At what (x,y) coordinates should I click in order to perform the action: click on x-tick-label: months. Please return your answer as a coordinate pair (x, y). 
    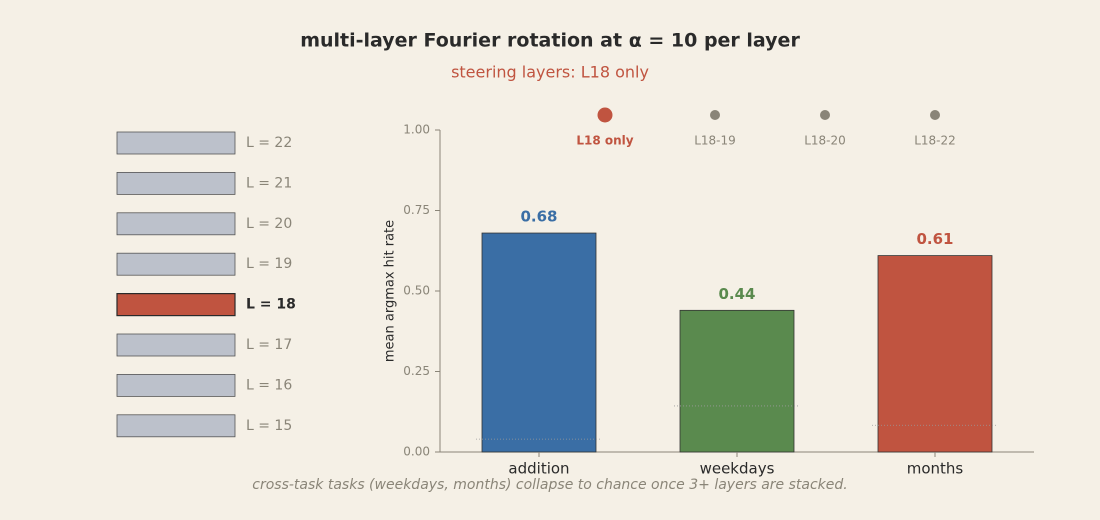
    Looking at the image, I should click on (935, 469).